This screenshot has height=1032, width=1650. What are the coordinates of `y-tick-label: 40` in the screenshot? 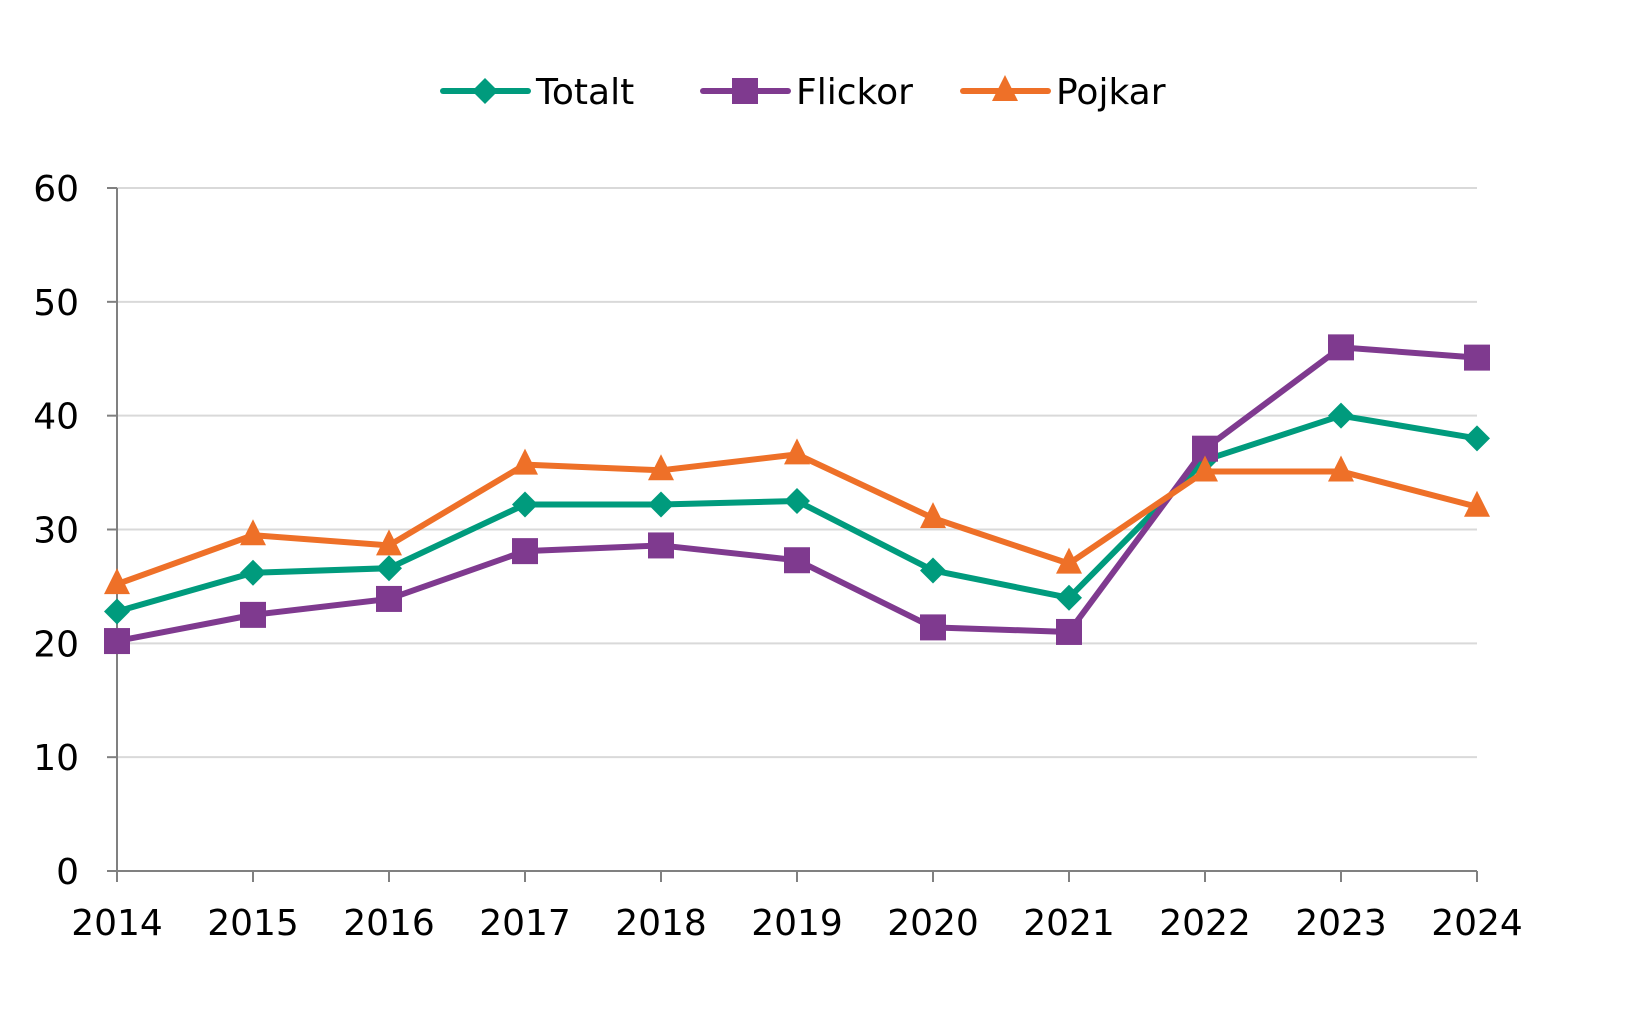 It's located at (56, 417).